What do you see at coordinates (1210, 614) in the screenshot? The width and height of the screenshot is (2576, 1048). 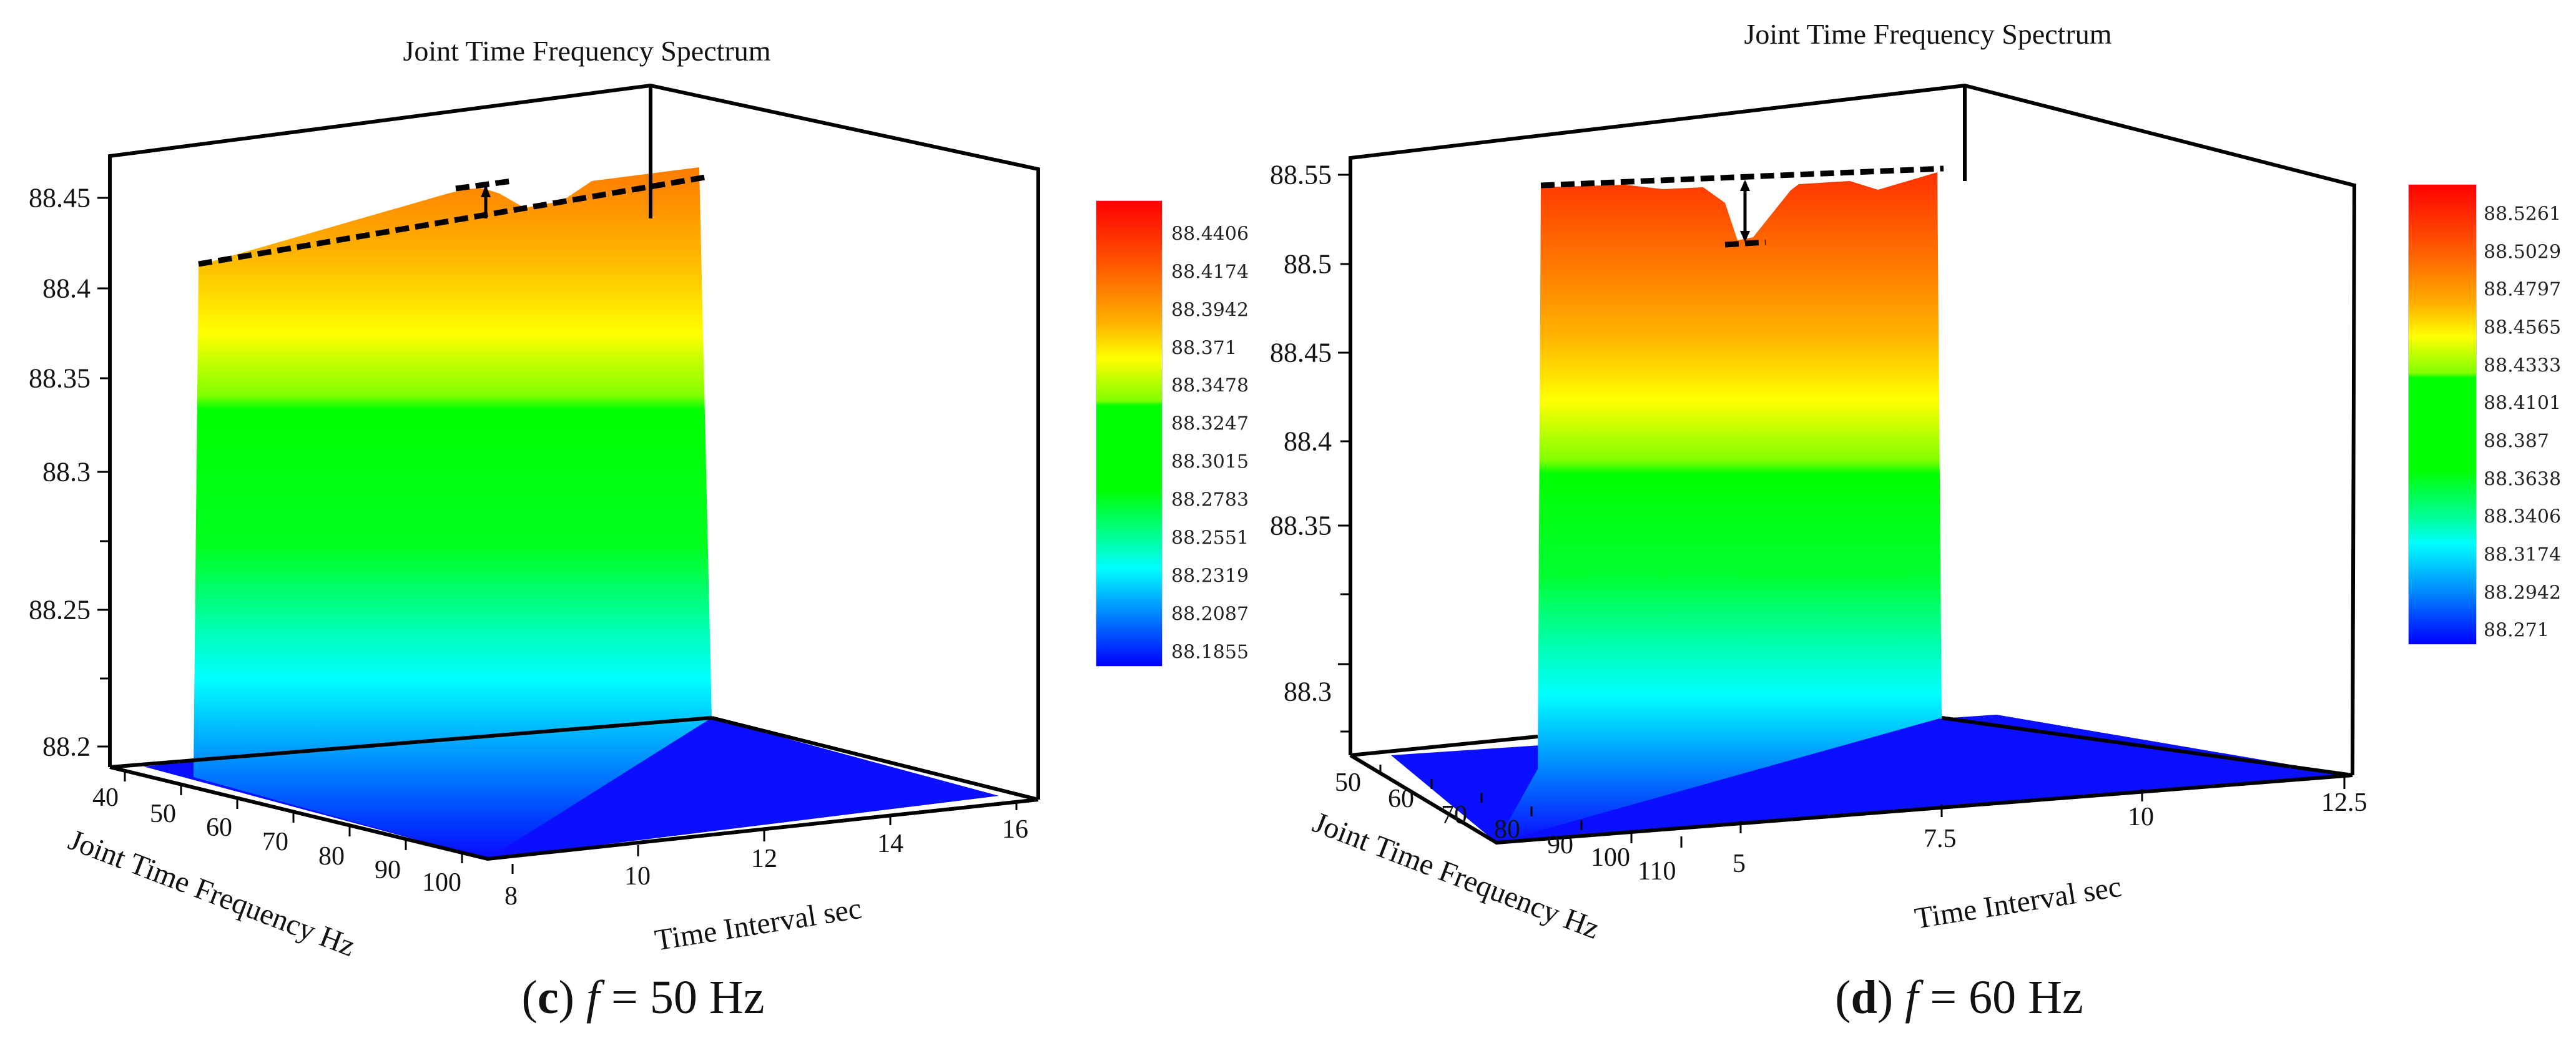 I see `colorbar-label: 88.2087` at bounding box center [1210, 614].